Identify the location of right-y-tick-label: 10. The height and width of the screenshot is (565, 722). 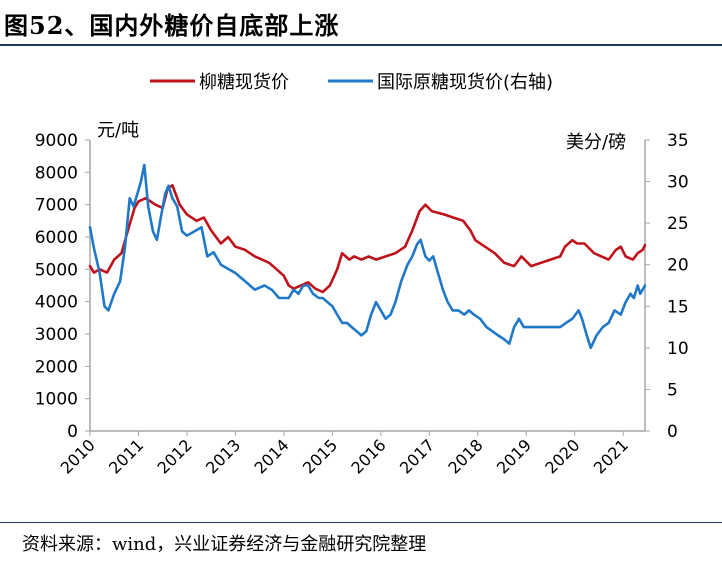
(678, 349).